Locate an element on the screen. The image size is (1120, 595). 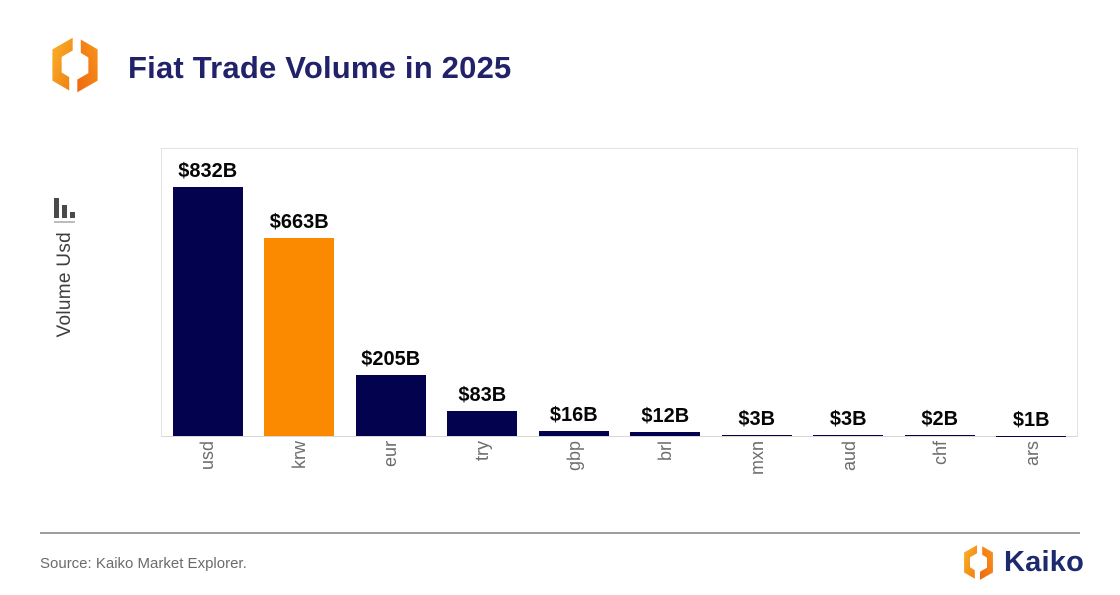
bar-slot-brl: $12B is located at coordinates (666, 420).